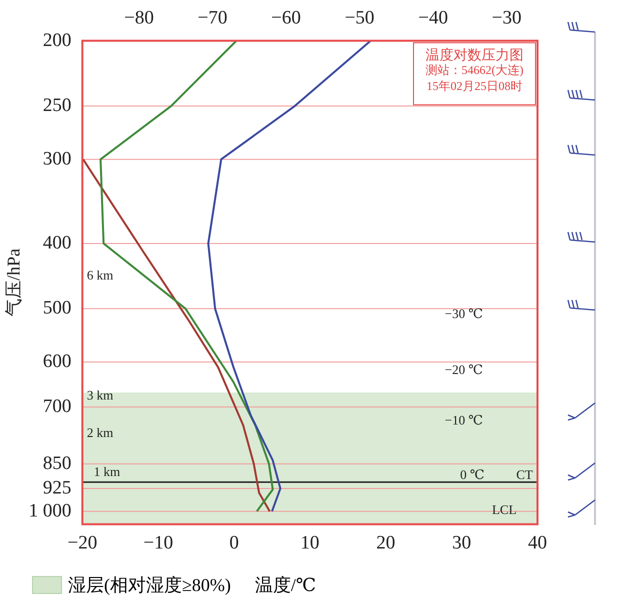  What do you see at coordinates (57, 407) in the screenshot?
I see `y-tick-label: 700` at bounding box center [57, 407].